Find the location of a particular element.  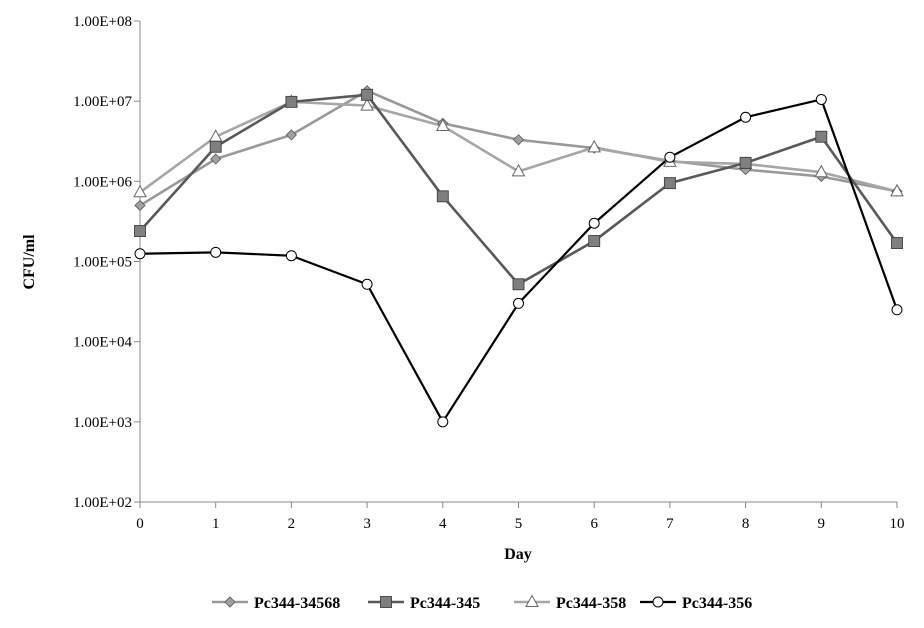

legend-item-triangle: Pc344-358 is located at coordinates (570, 603).